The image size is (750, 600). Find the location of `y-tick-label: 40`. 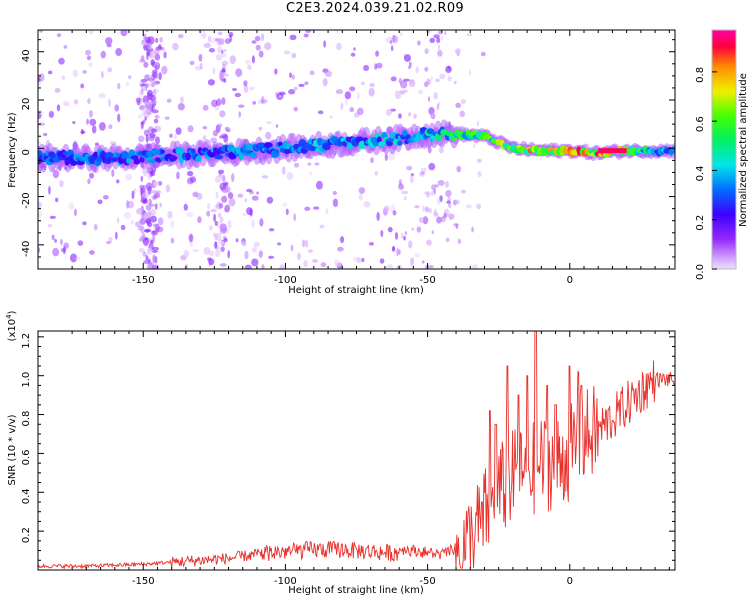

y-tick-label: 40 is located at coordinates (26, 55).